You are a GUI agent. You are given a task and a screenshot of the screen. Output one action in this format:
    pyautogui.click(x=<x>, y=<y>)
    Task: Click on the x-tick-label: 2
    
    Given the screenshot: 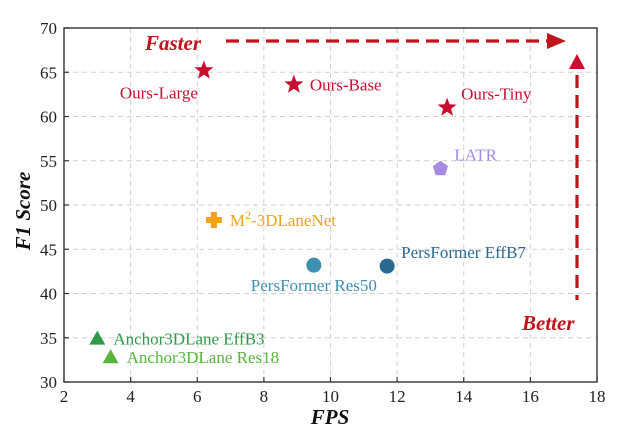 What is the action you would take?
    pyautogui.click(x=64, y=396)
    